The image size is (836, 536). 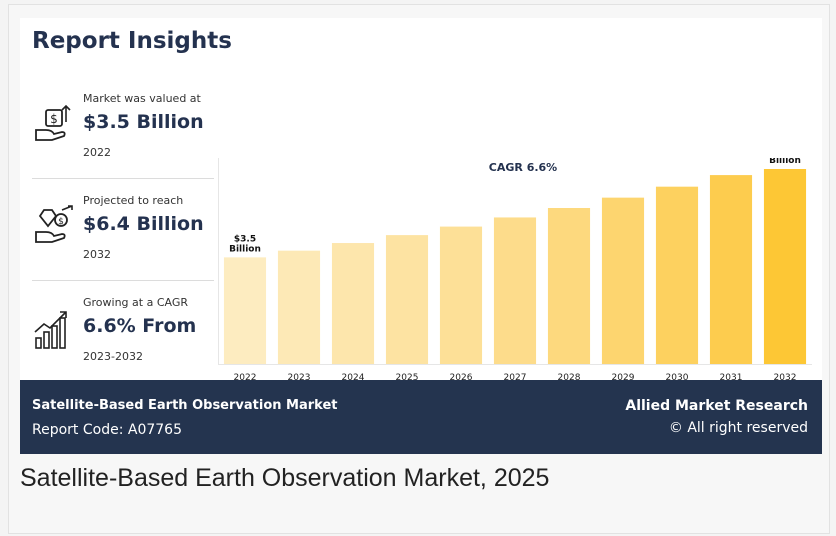 I want to click on x-tick-label: 2025, so click(x=407, y=378).